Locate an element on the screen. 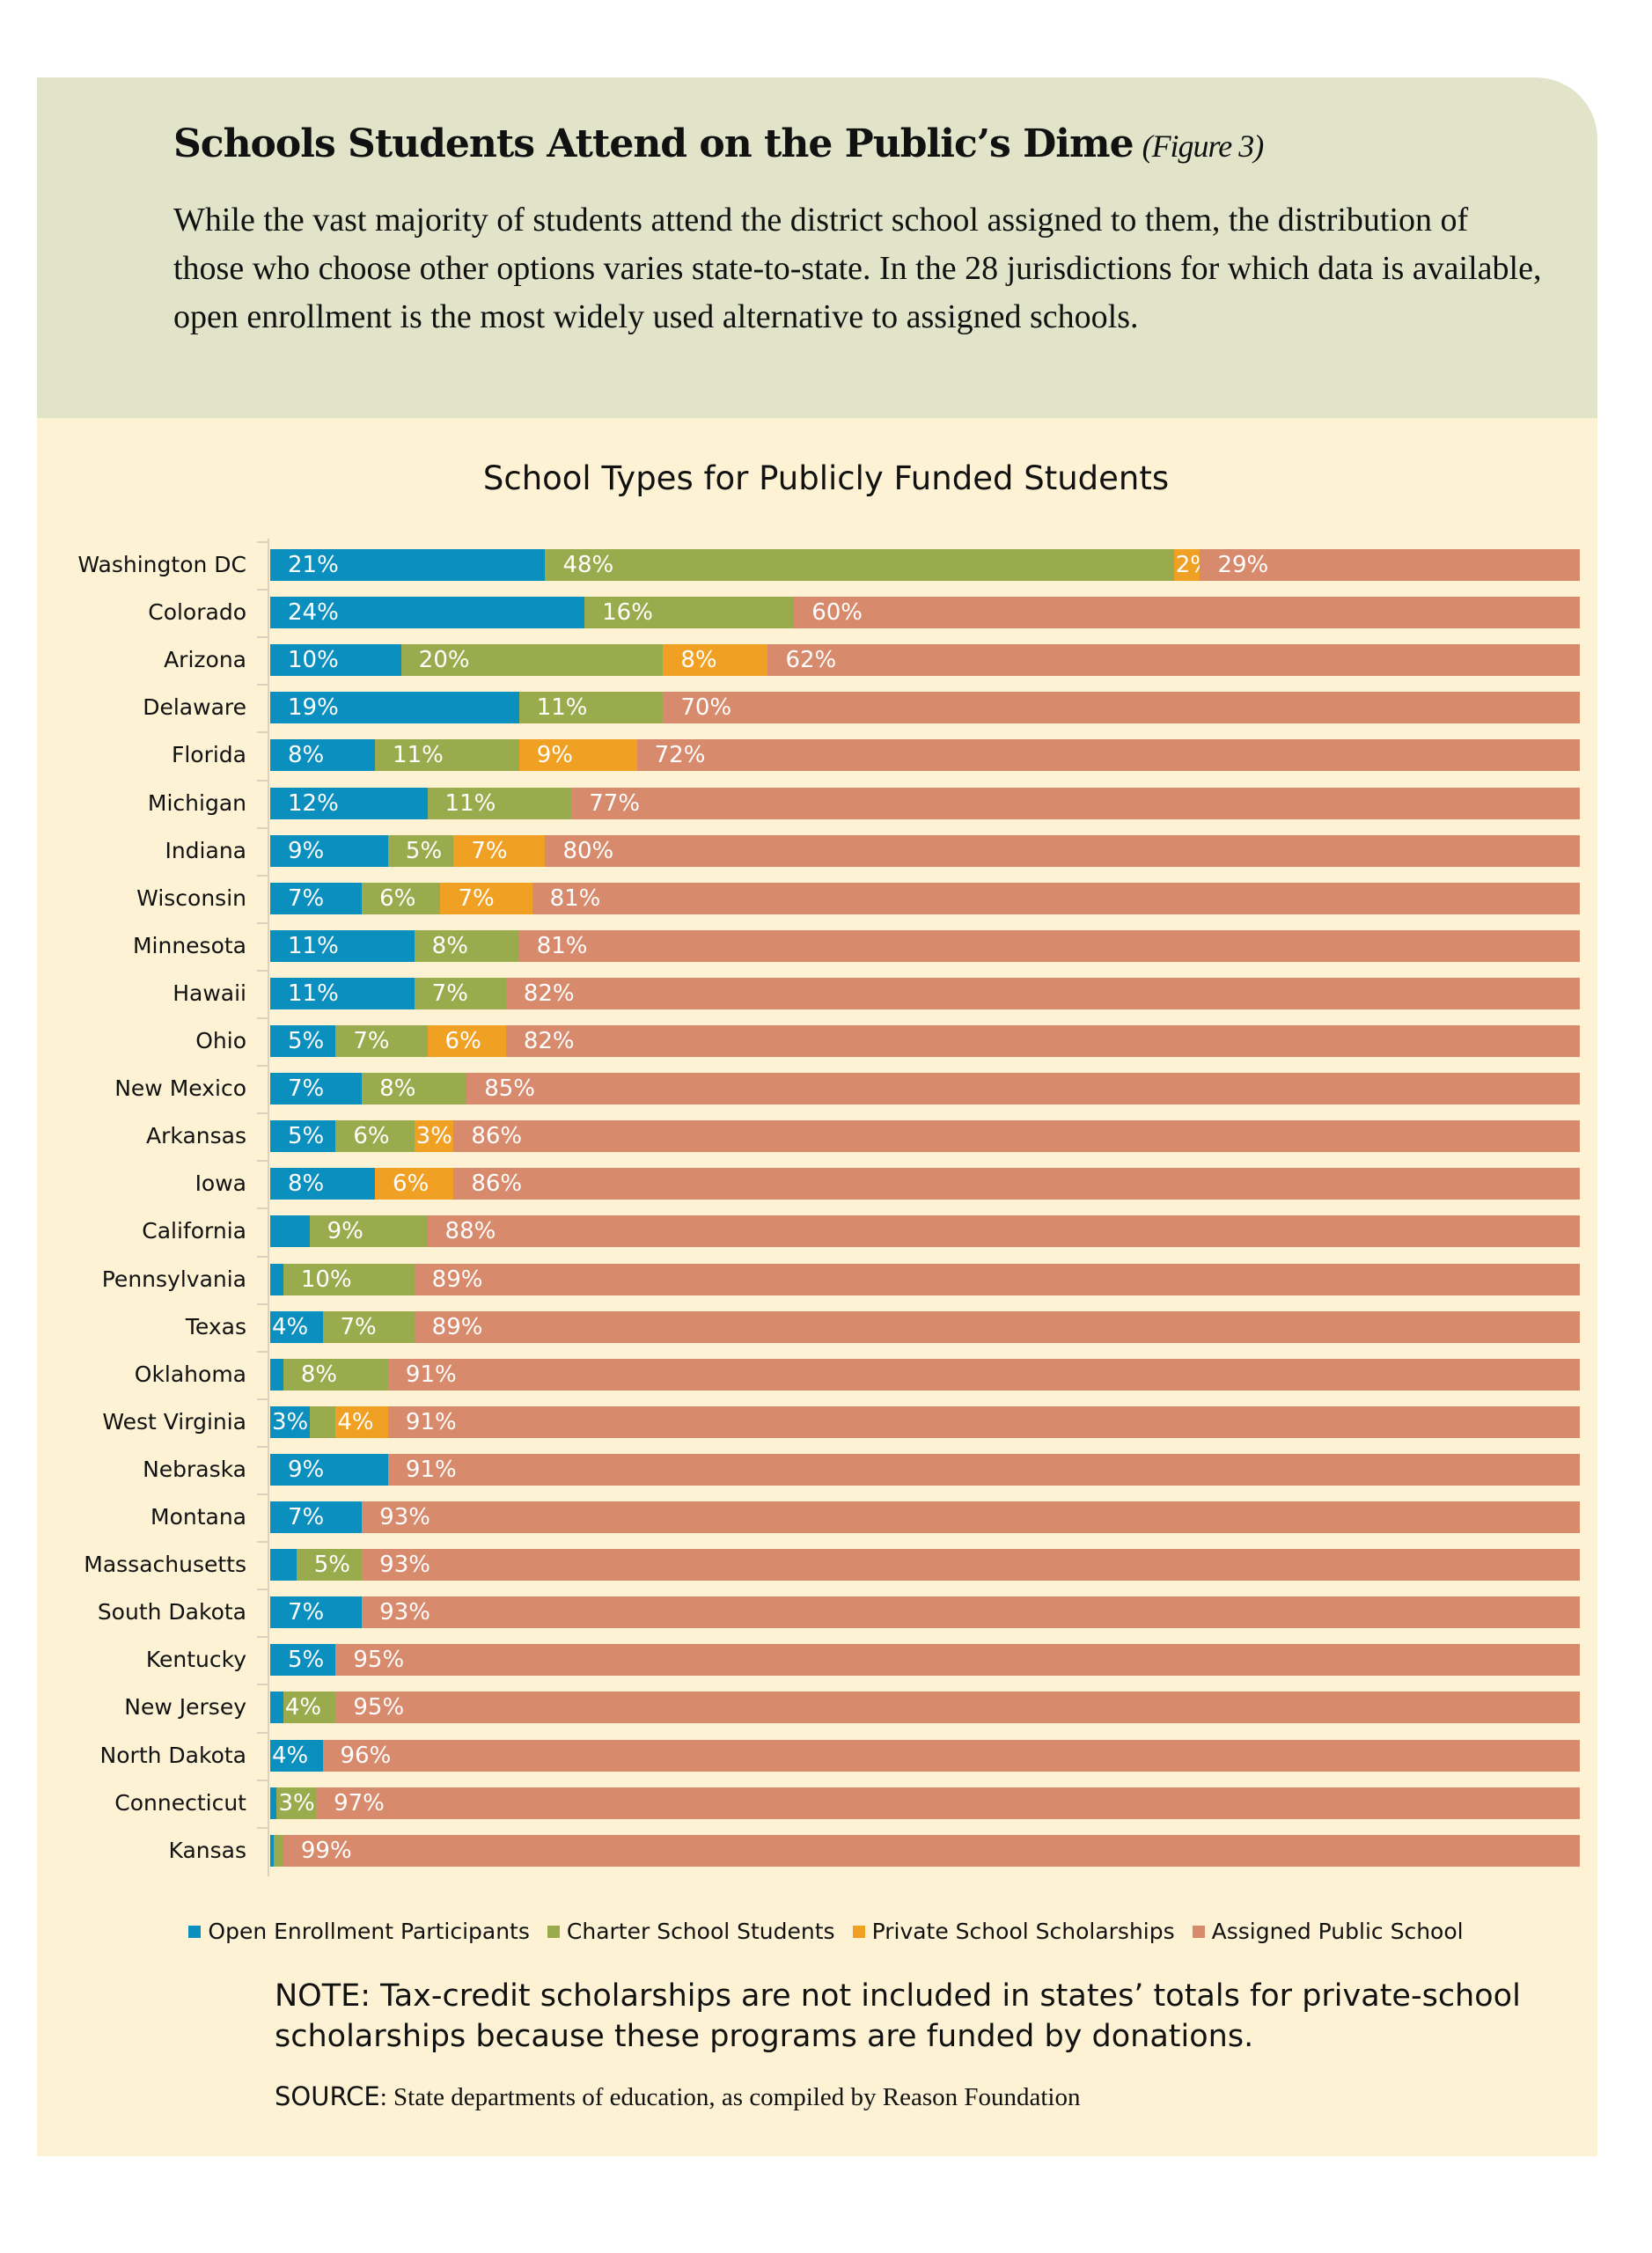  data-label: 72% is located at coordinates (680, 756).